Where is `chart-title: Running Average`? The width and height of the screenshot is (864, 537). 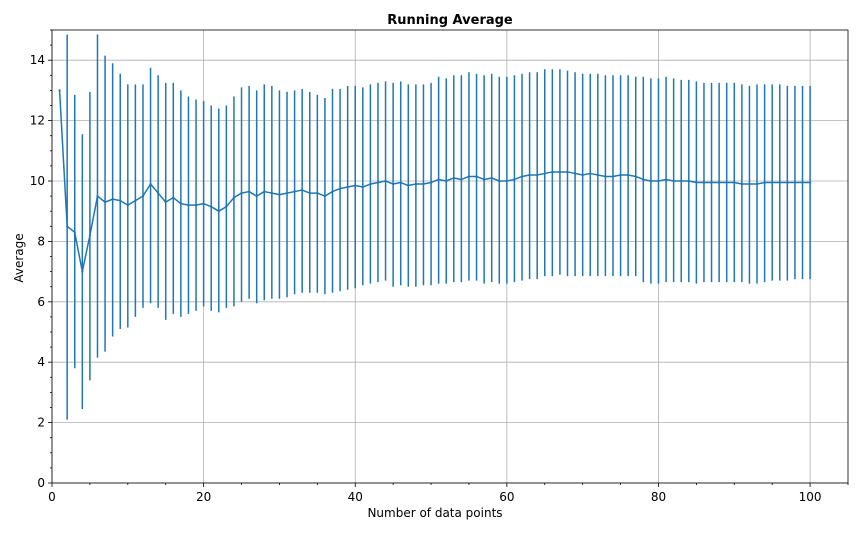
chart-title: Running Average is located at coordinates (450, 20).